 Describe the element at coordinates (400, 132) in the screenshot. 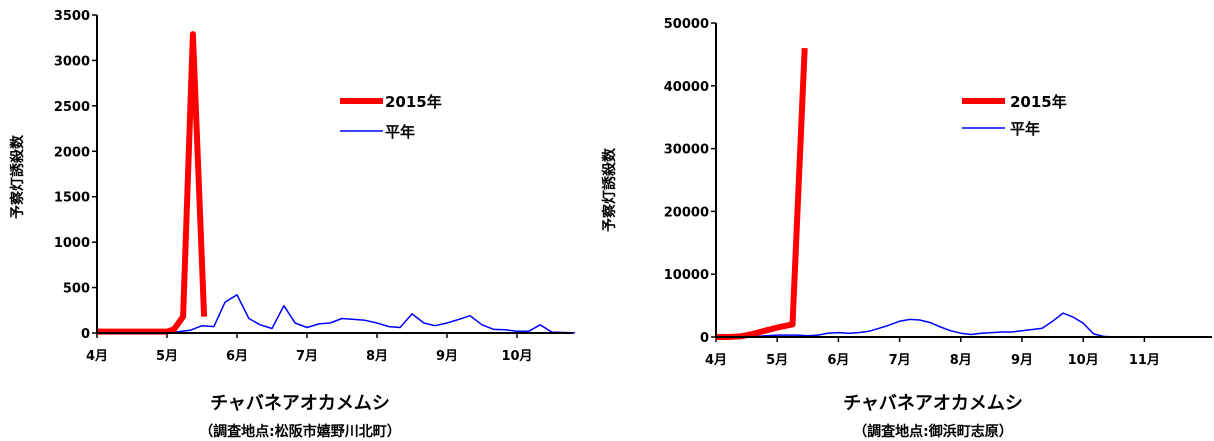

I see `legend-label-normal-left: 平年` at that location.